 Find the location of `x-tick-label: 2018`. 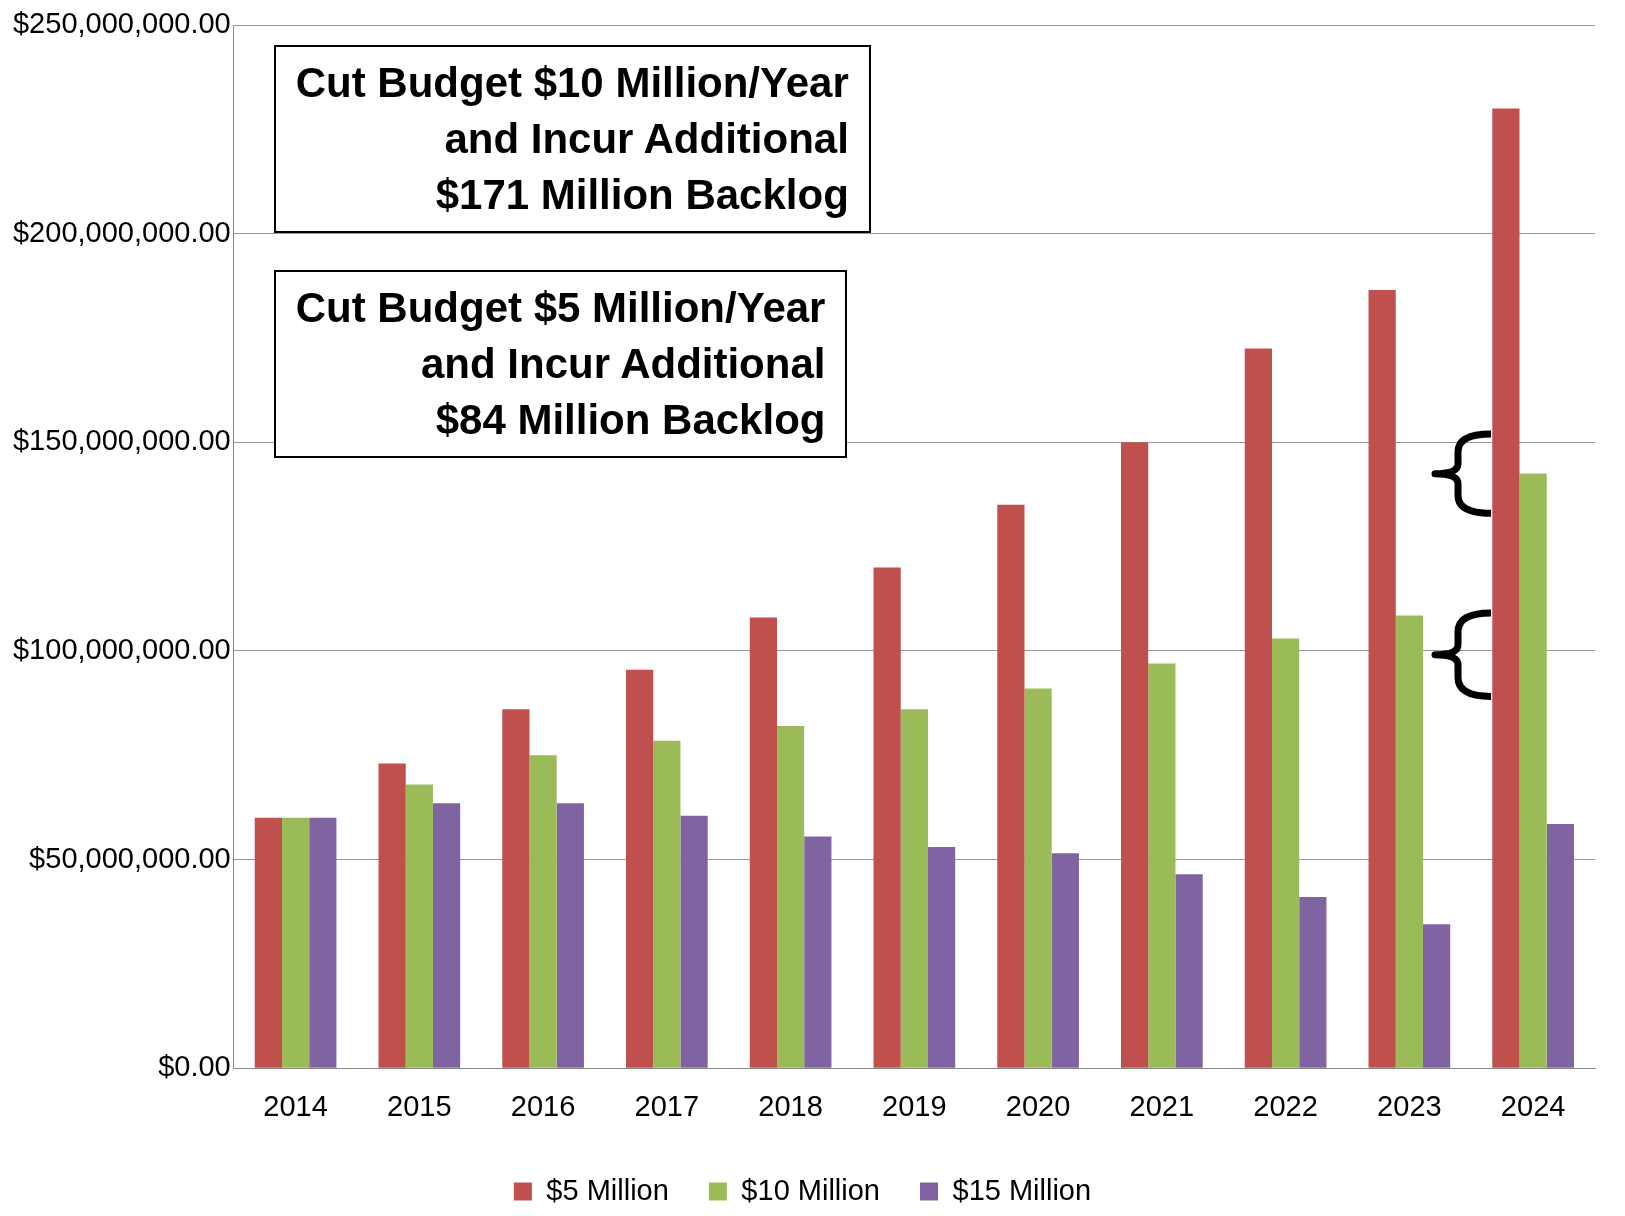

x-tick-label: 2018 is located at coordinates (790, 1105).